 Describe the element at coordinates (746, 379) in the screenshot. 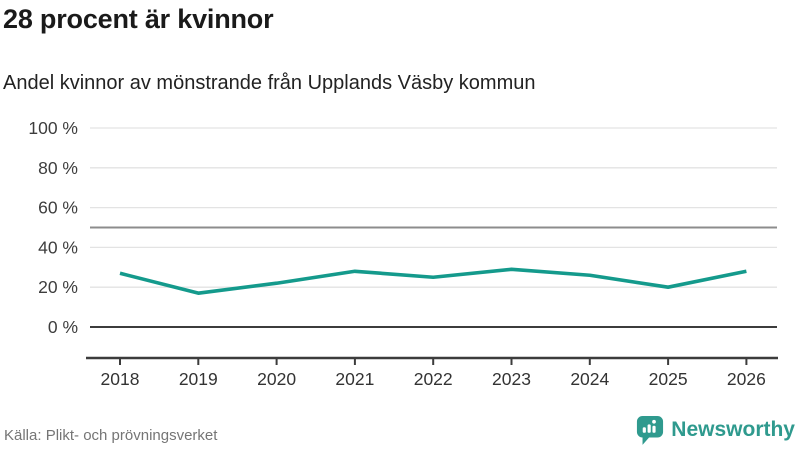

I see `x-tick-label: 2026` at that location.